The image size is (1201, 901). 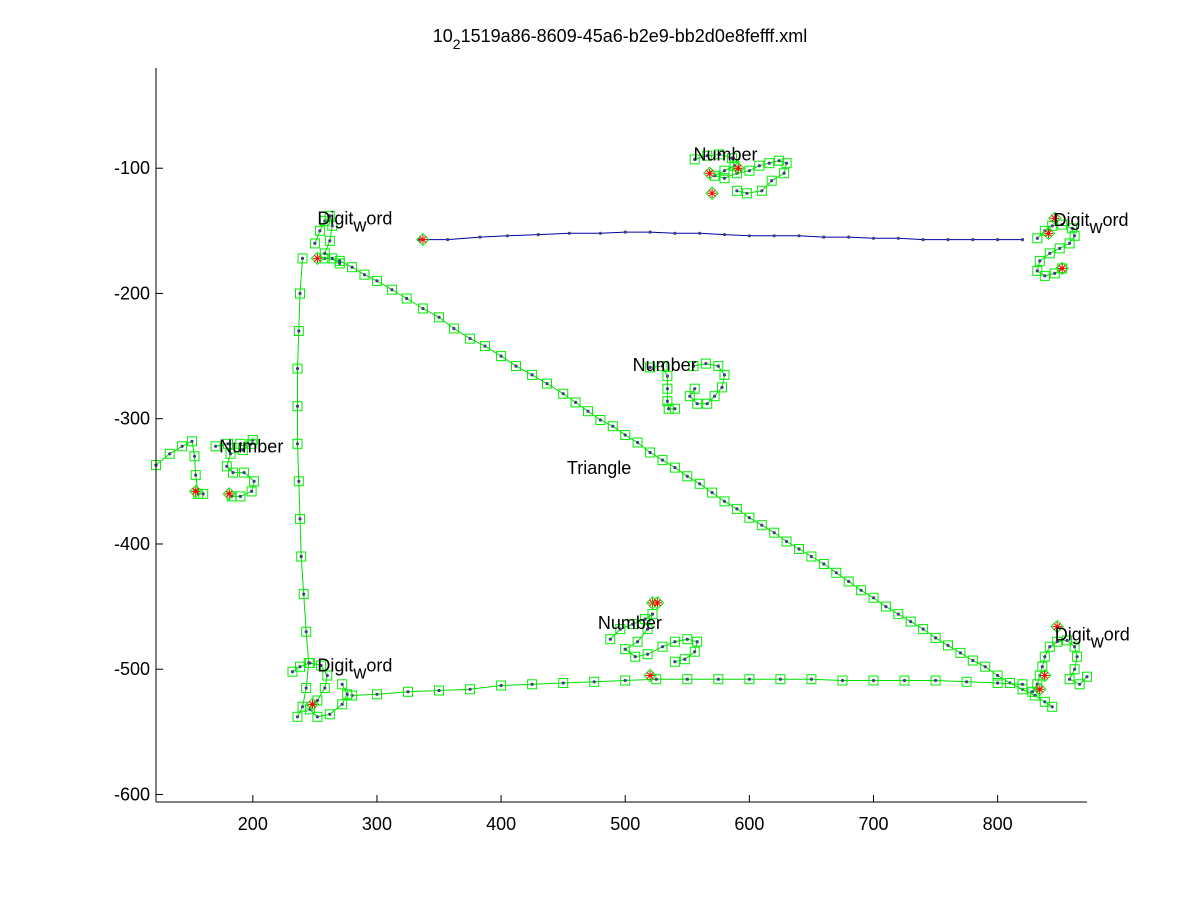 What do you see at coordinates (665, 365) in the screenshot?
I see `annotation-label: Number` at bounding box center [665, 365].